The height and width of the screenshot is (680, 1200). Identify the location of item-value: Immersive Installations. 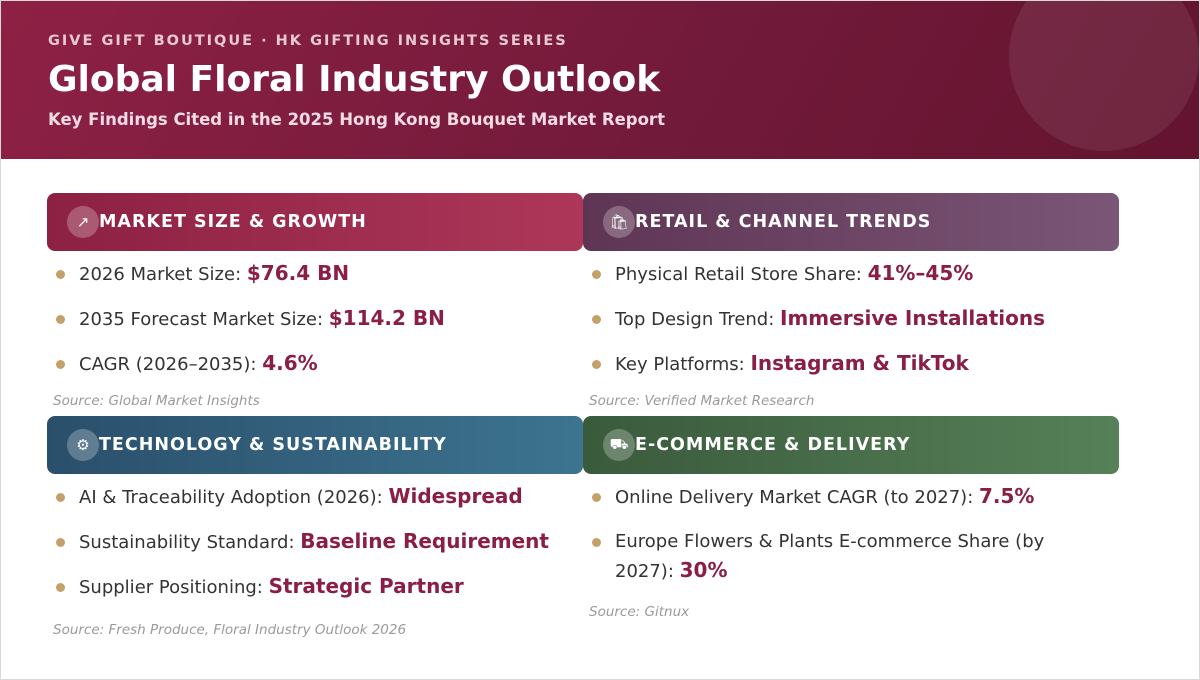
(913, 318).